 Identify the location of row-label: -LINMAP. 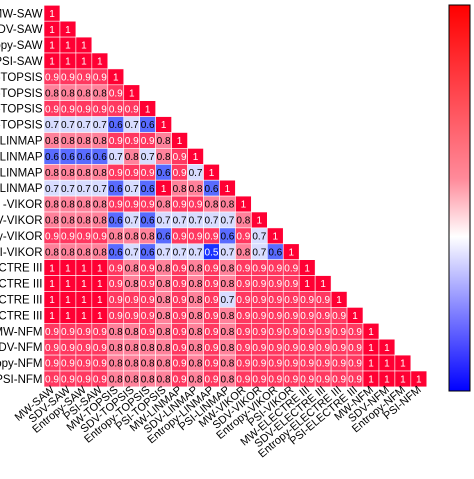
(21, 173).